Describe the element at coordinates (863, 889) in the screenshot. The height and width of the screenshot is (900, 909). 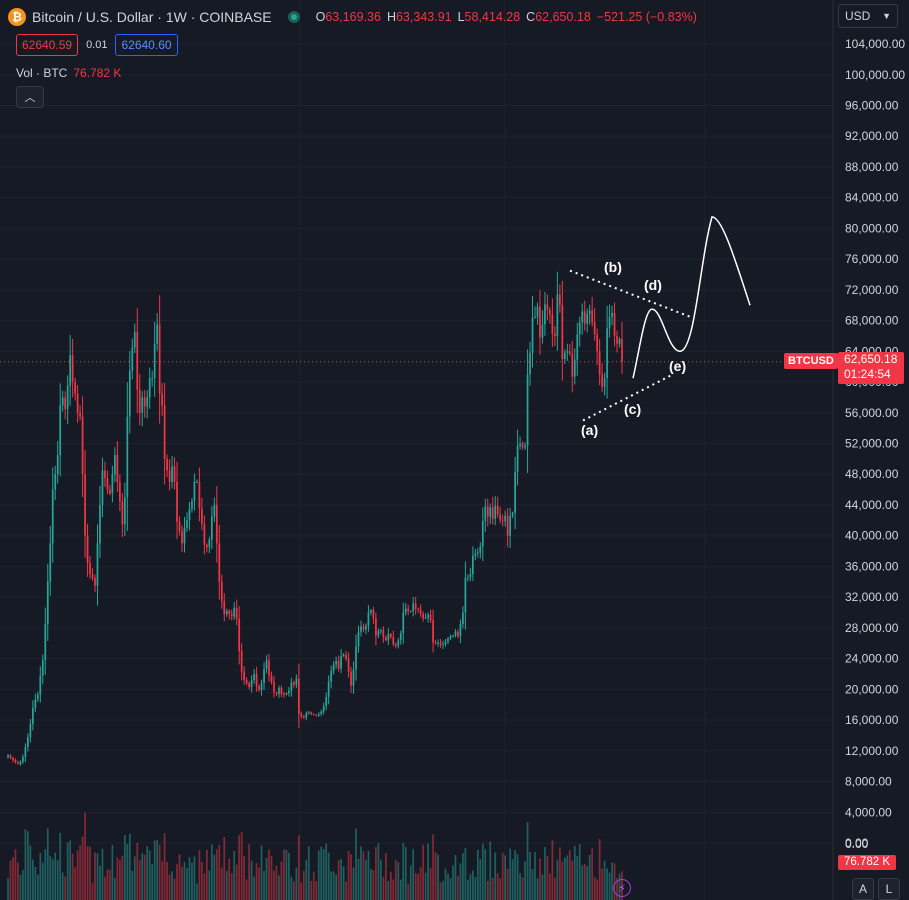
I see `auto-scale-button: A` at that location.